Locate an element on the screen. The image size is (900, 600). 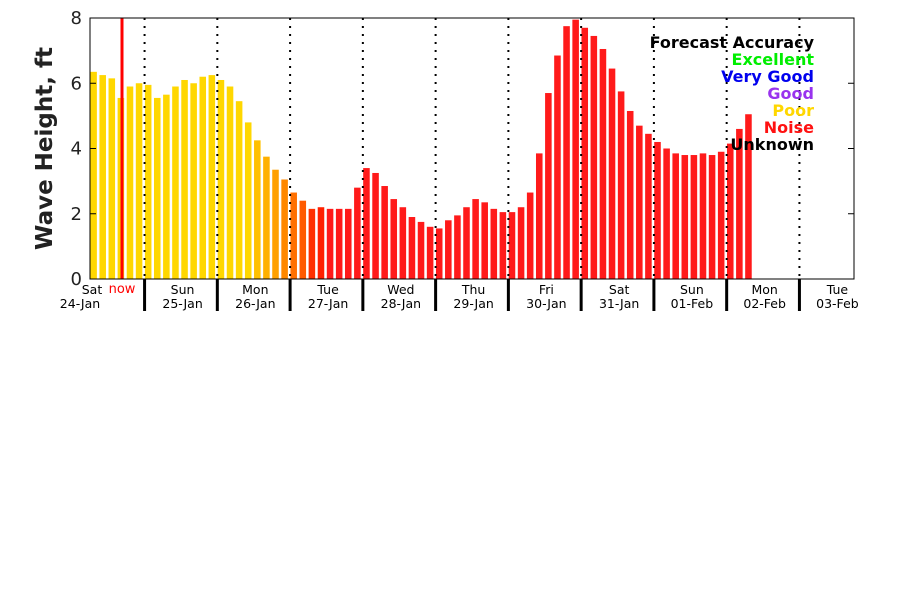
x-tick-label-date: 03-Feb is located at coordinates (837, 303).